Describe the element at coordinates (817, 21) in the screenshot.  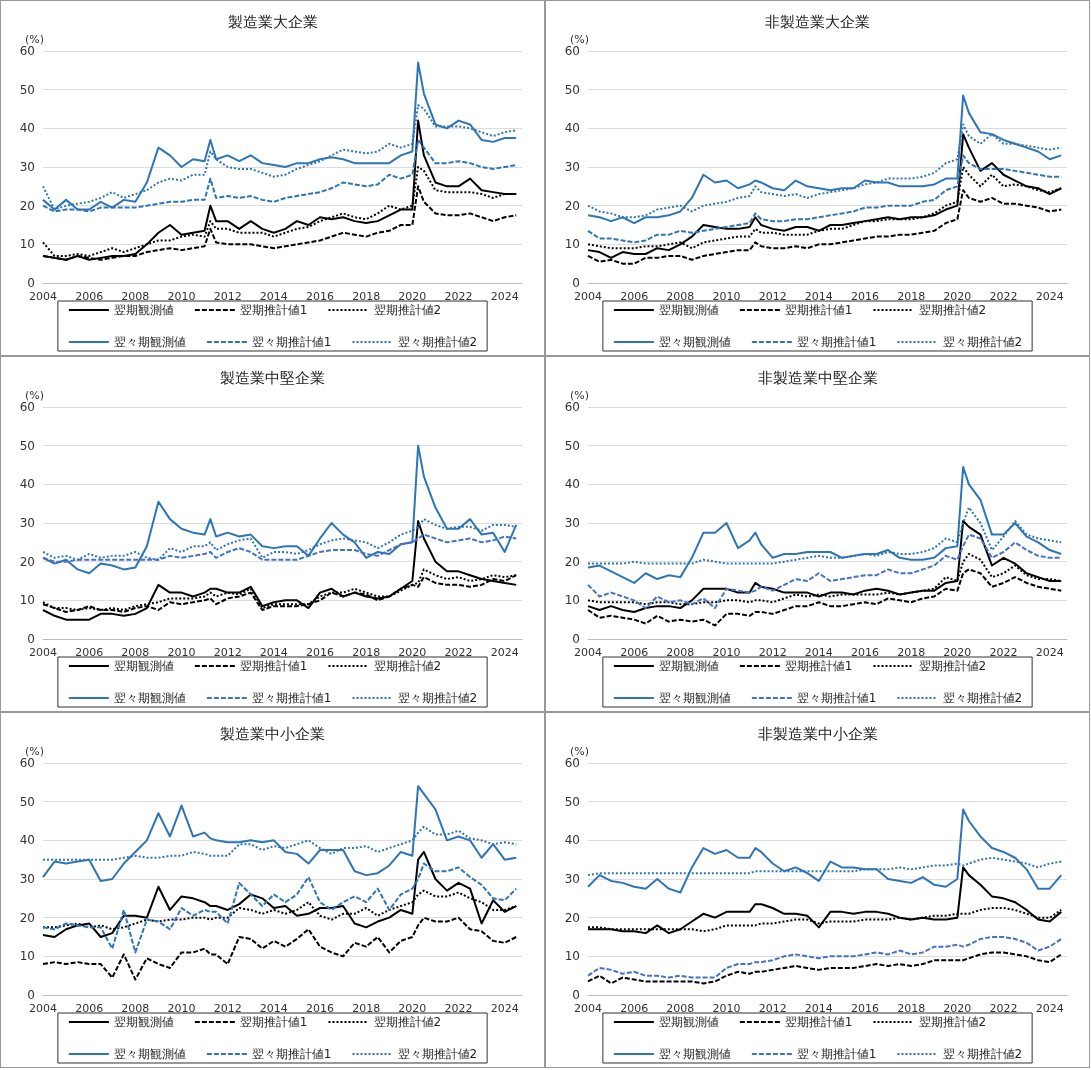
I see `chart-title: 非製造業大企業` at that location.